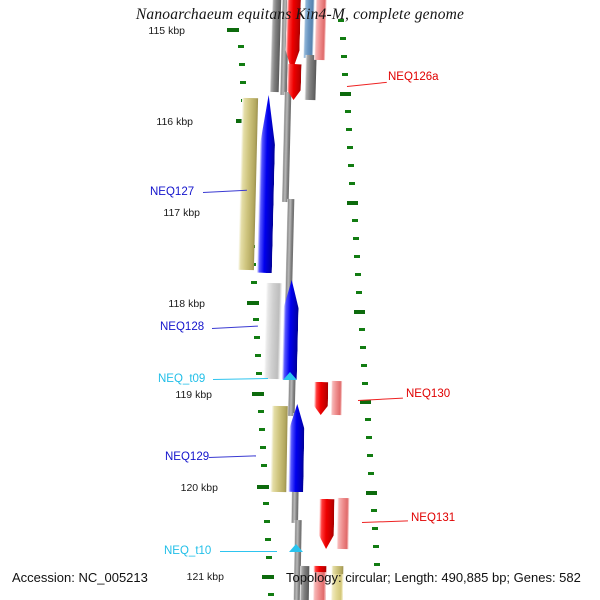  I want to click on gene-feature-neq127, so click(266, 184).